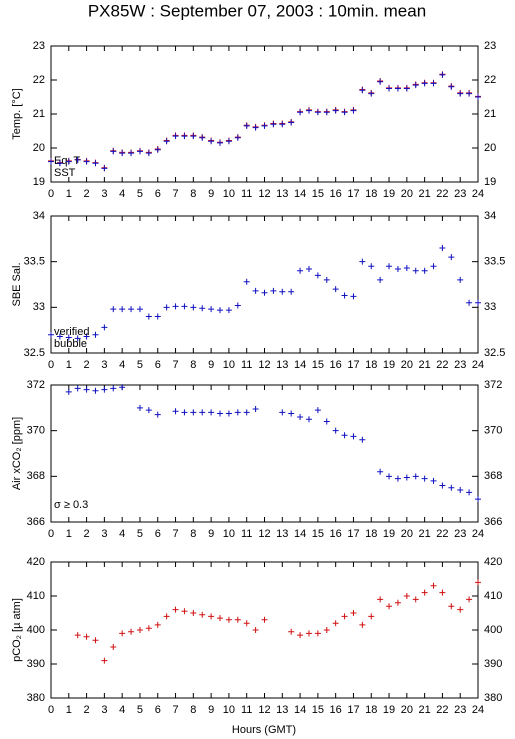 The image size is (515, 739). Describe the element at coordinates (490, 114) in the screenshot. I see `y-tick-label-right: 21` at that location.